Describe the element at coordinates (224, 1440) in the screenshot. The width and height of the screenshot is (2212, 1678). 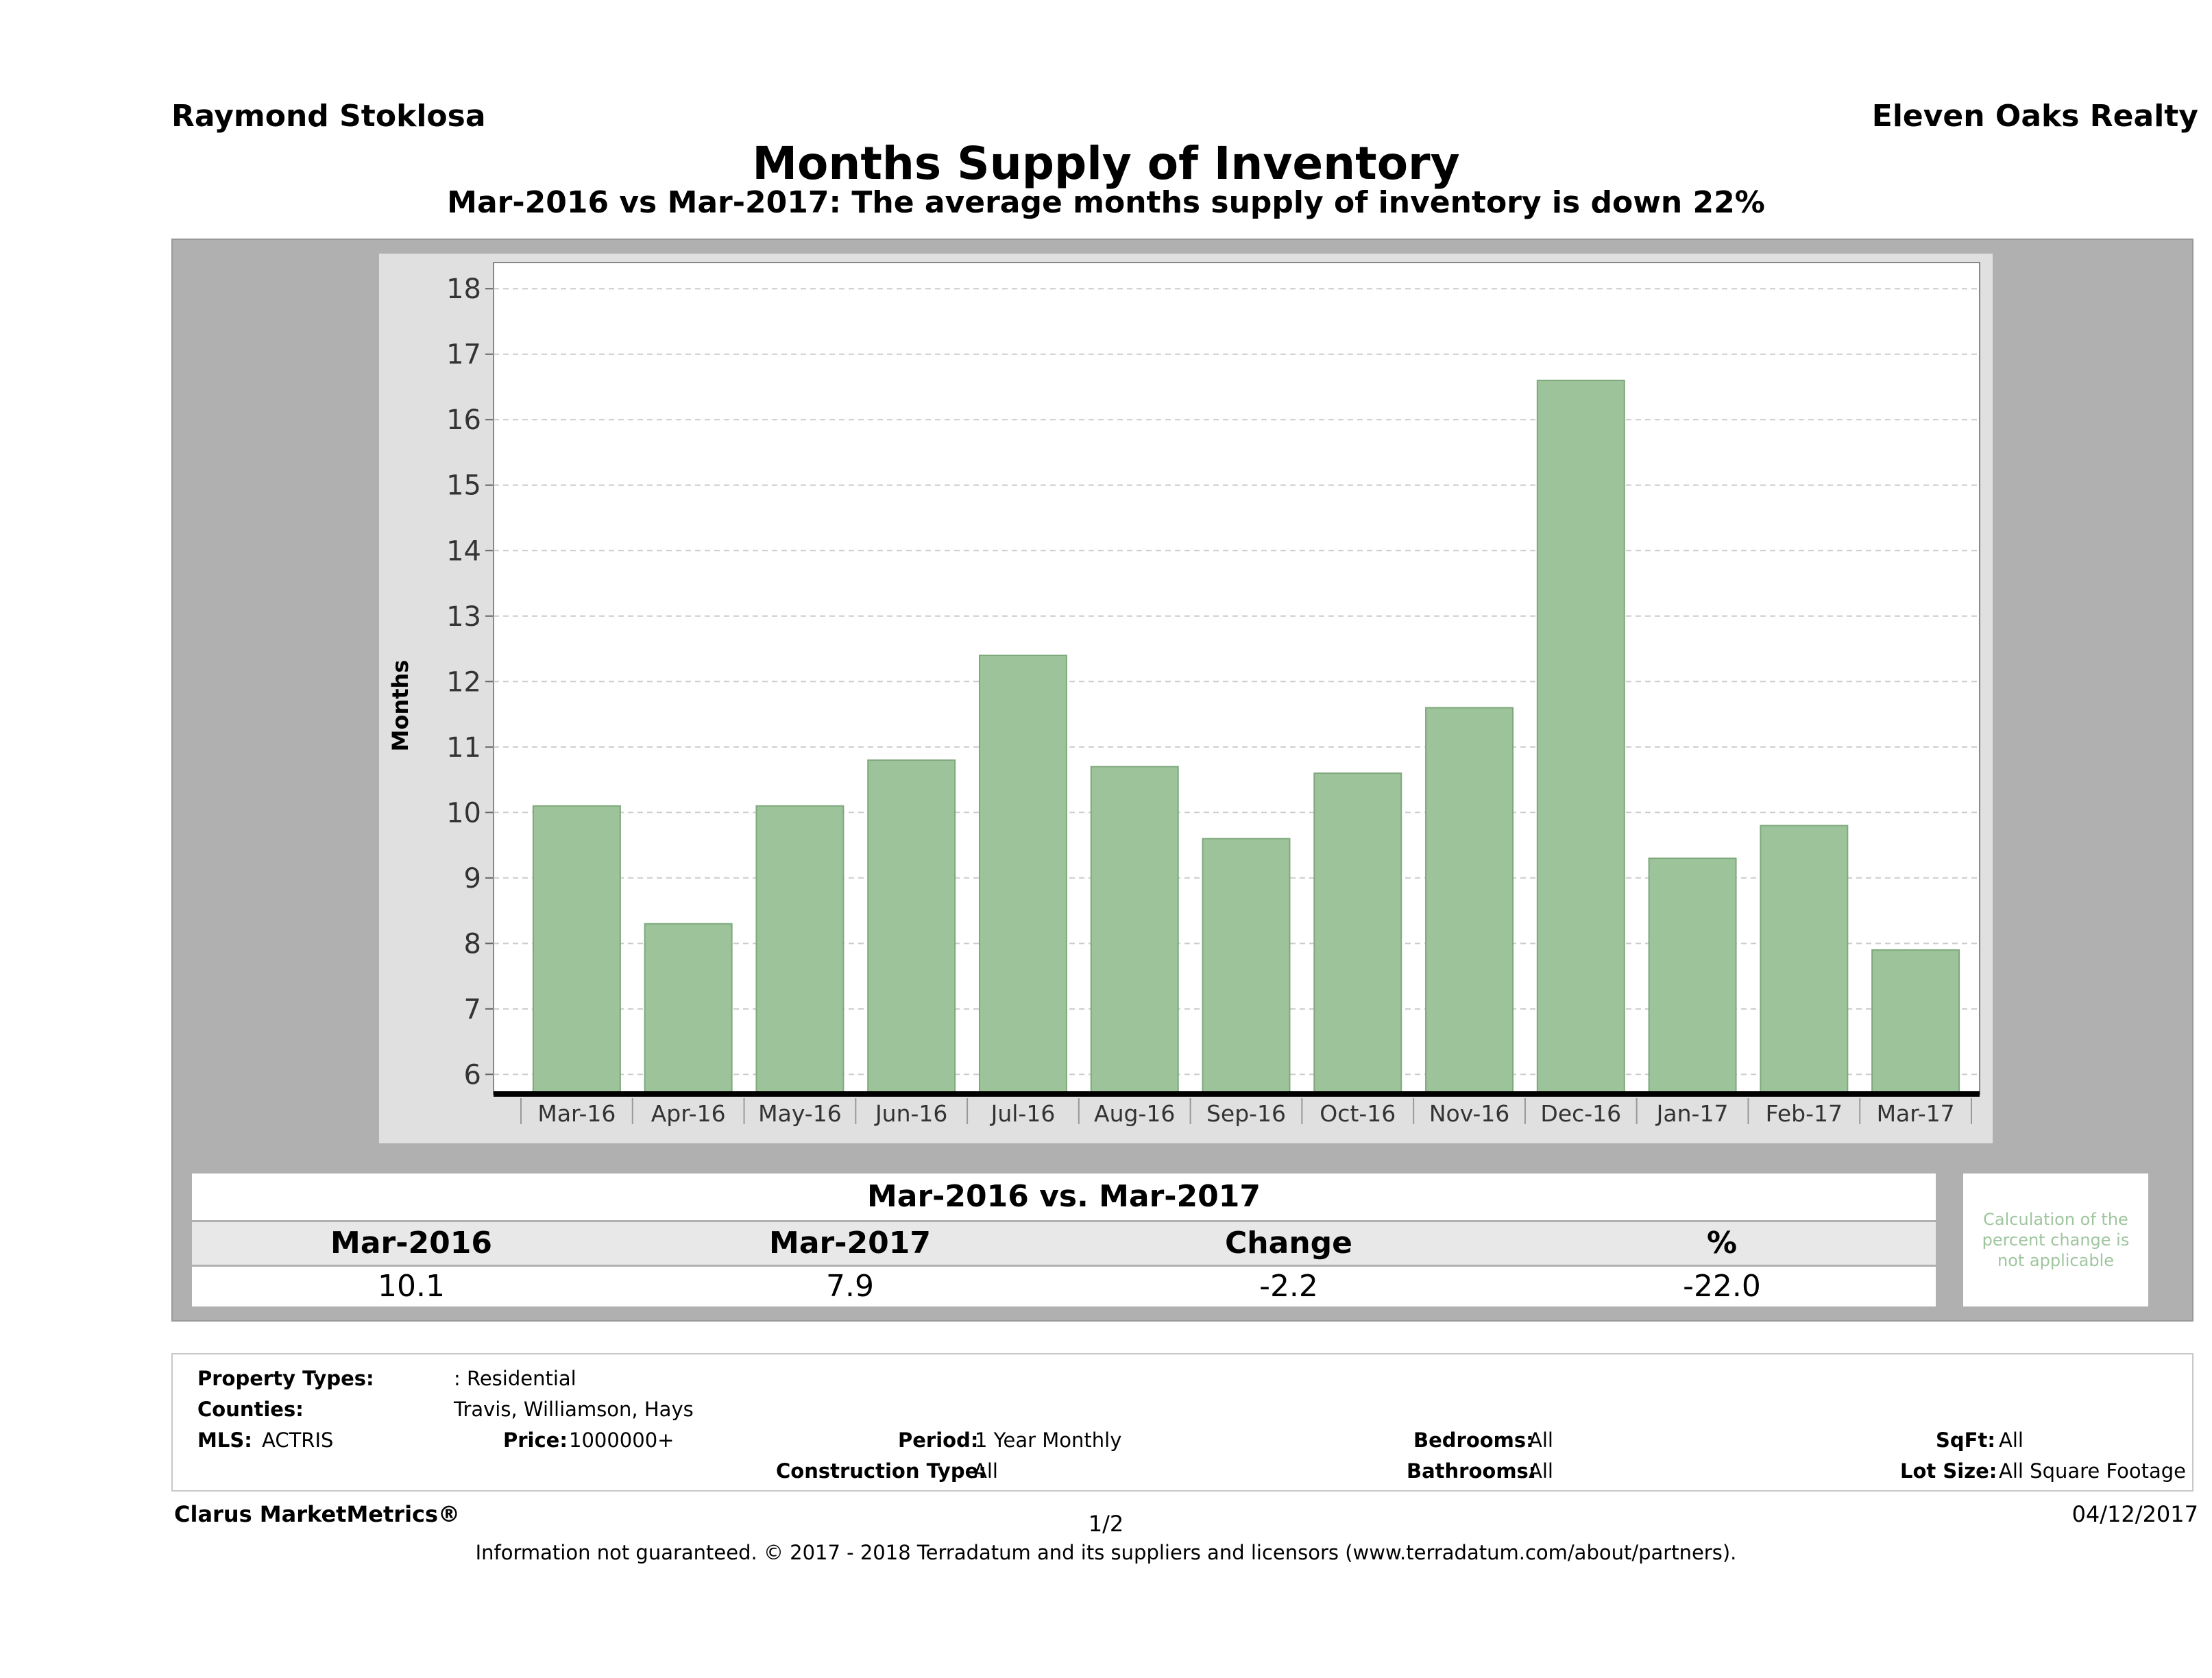
I see `mls-label: MLS:` at that location.